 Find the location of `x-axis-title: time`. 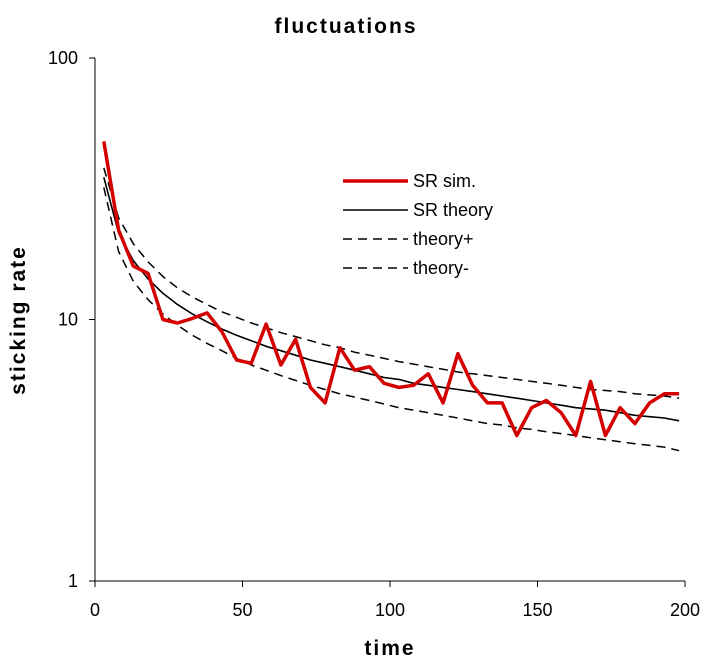

x-axis-title: time is located at coordinates (389, 648).